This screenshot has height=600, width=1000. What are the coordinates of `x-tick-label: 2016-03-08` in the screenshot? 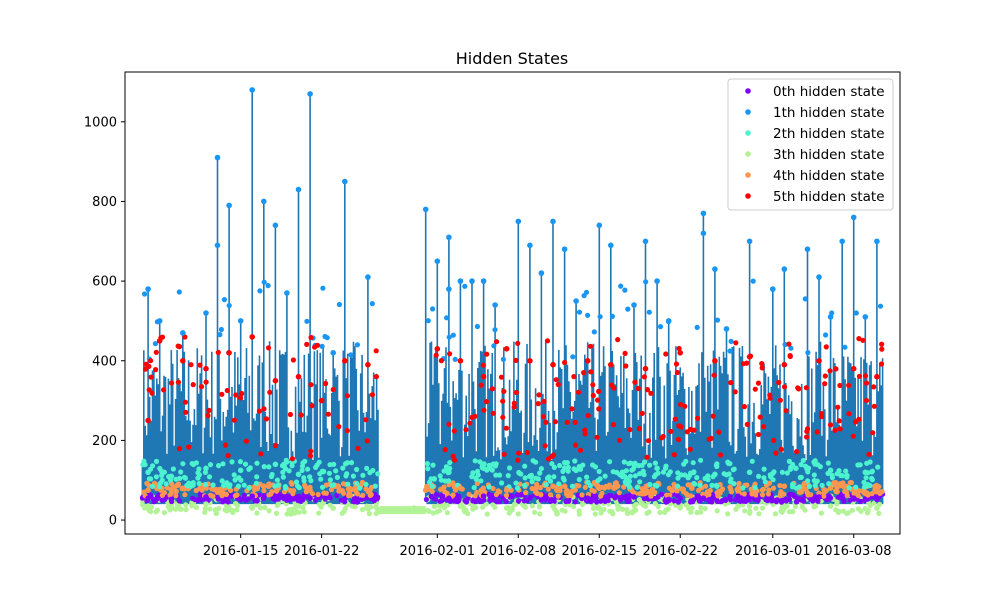 It's located at (854, 551).